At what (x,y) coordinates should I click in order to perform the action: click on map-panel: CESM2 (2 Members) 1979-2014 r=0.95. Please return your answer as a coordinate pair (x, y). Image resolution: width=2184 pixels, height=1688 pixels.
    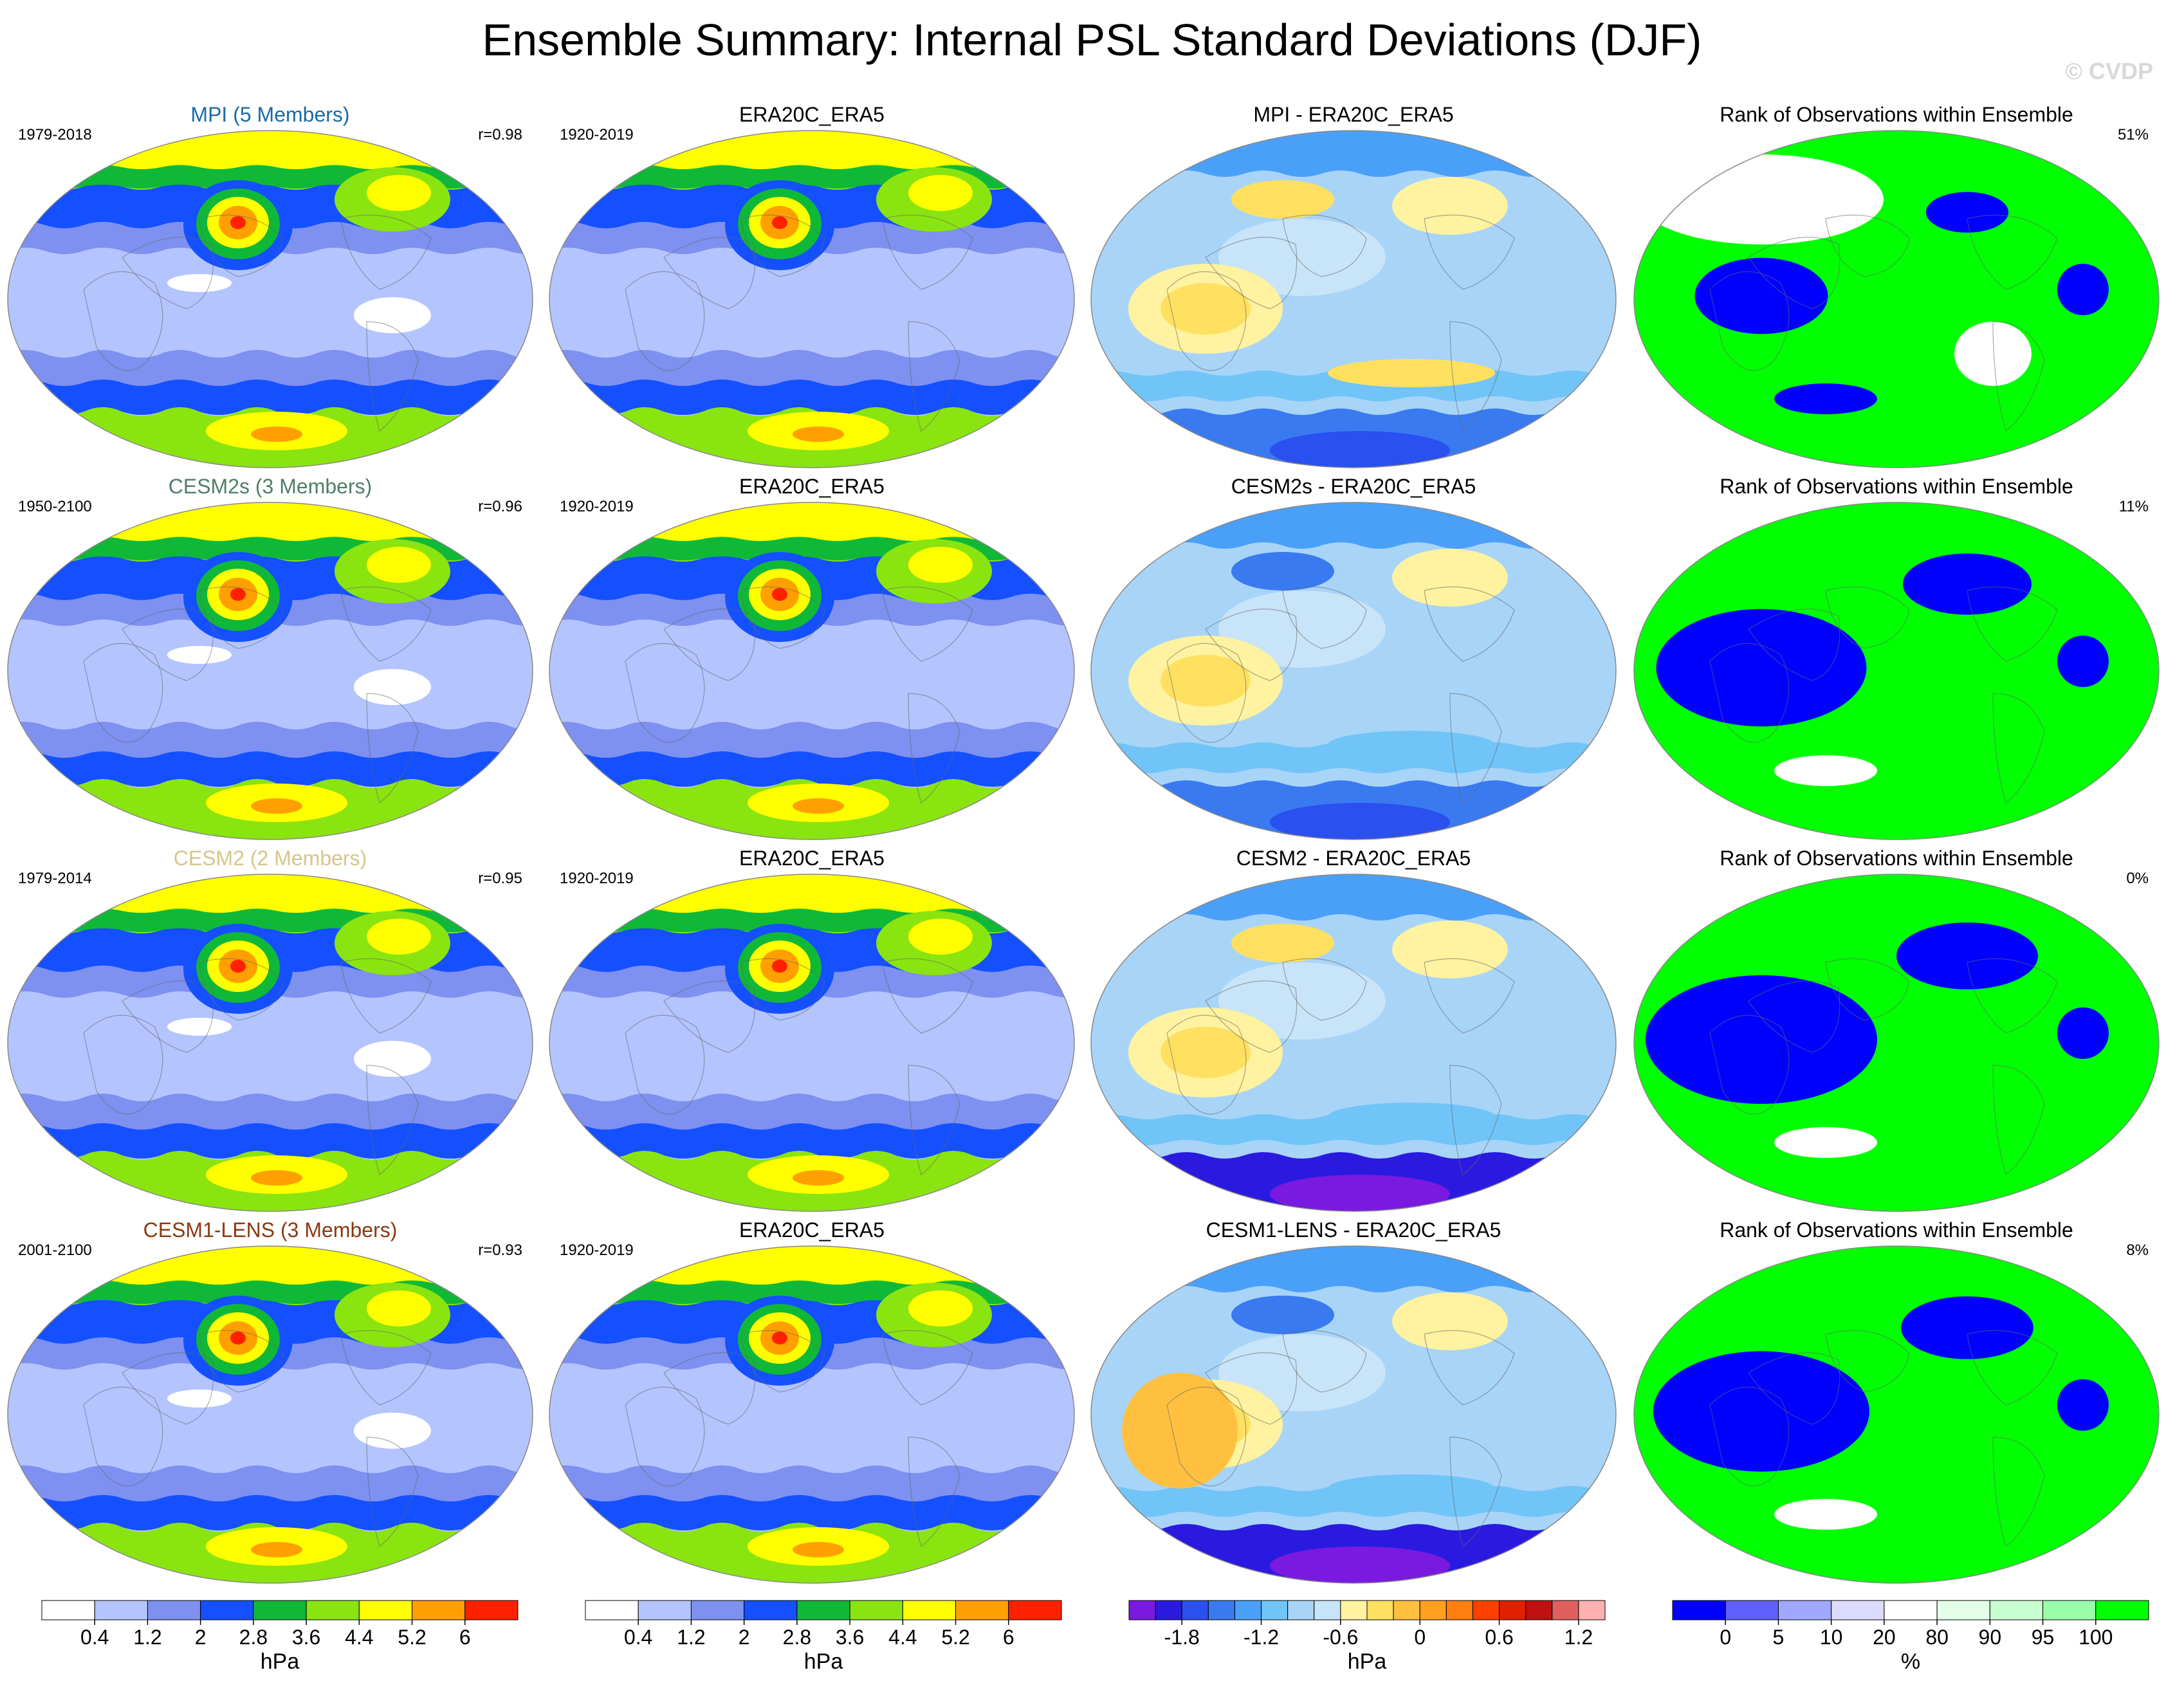
    Looking at the image, I should click on (270, 1029).